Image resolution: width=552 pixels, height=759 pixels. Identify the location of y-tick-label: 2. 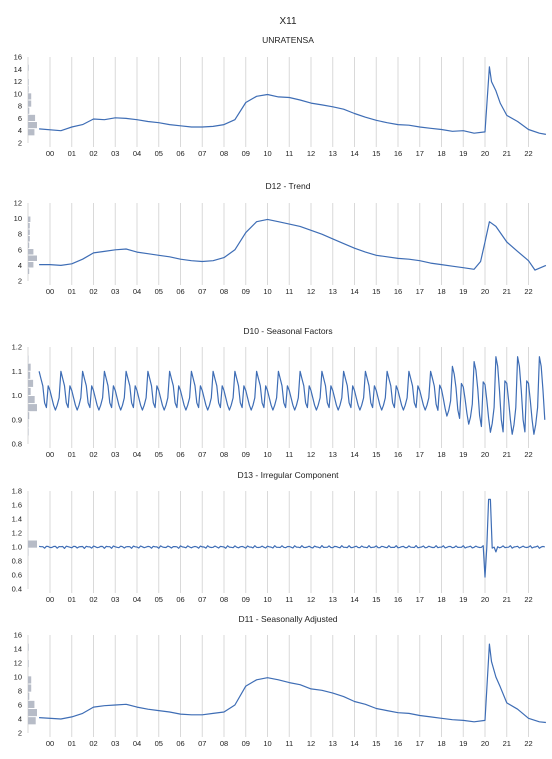
(20, 143).